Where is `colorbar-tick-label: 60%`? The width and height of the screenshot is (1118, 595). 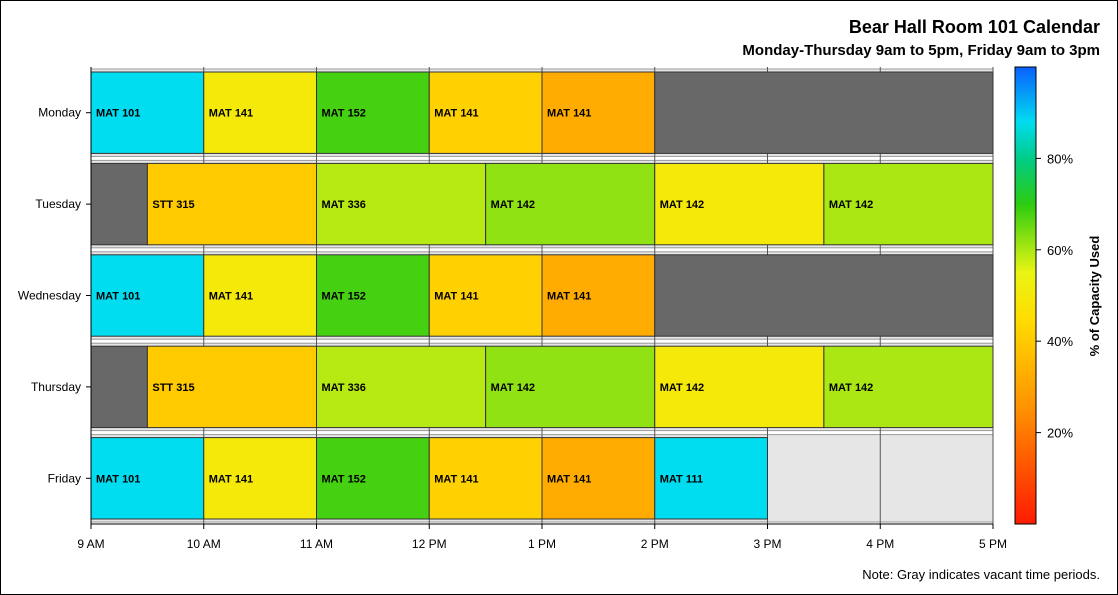 colorbar-tick-label: 60% is located at coordinates (1060, 250).